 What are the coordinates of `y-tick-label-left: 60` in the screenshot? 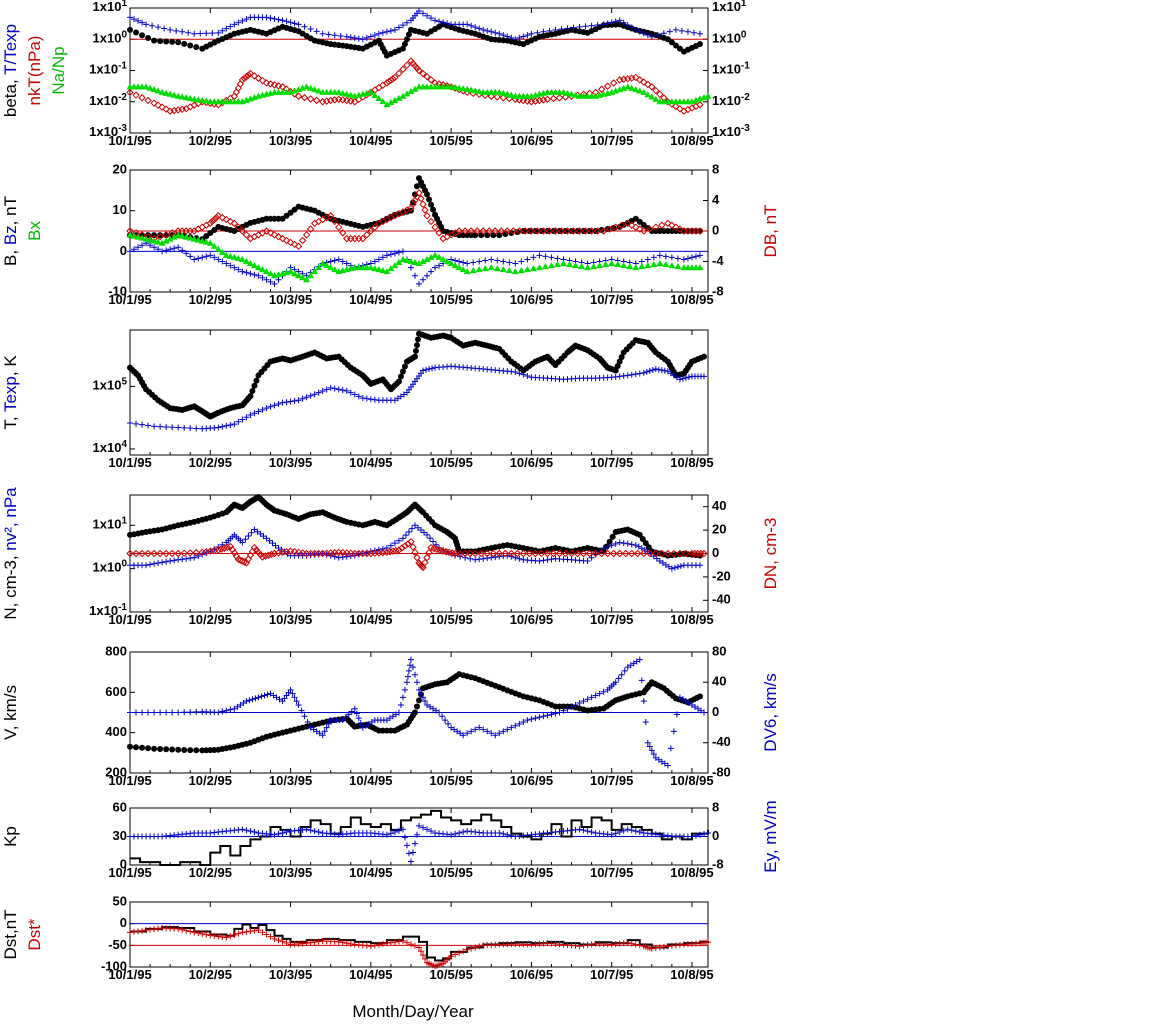 It's located at (120, 806).